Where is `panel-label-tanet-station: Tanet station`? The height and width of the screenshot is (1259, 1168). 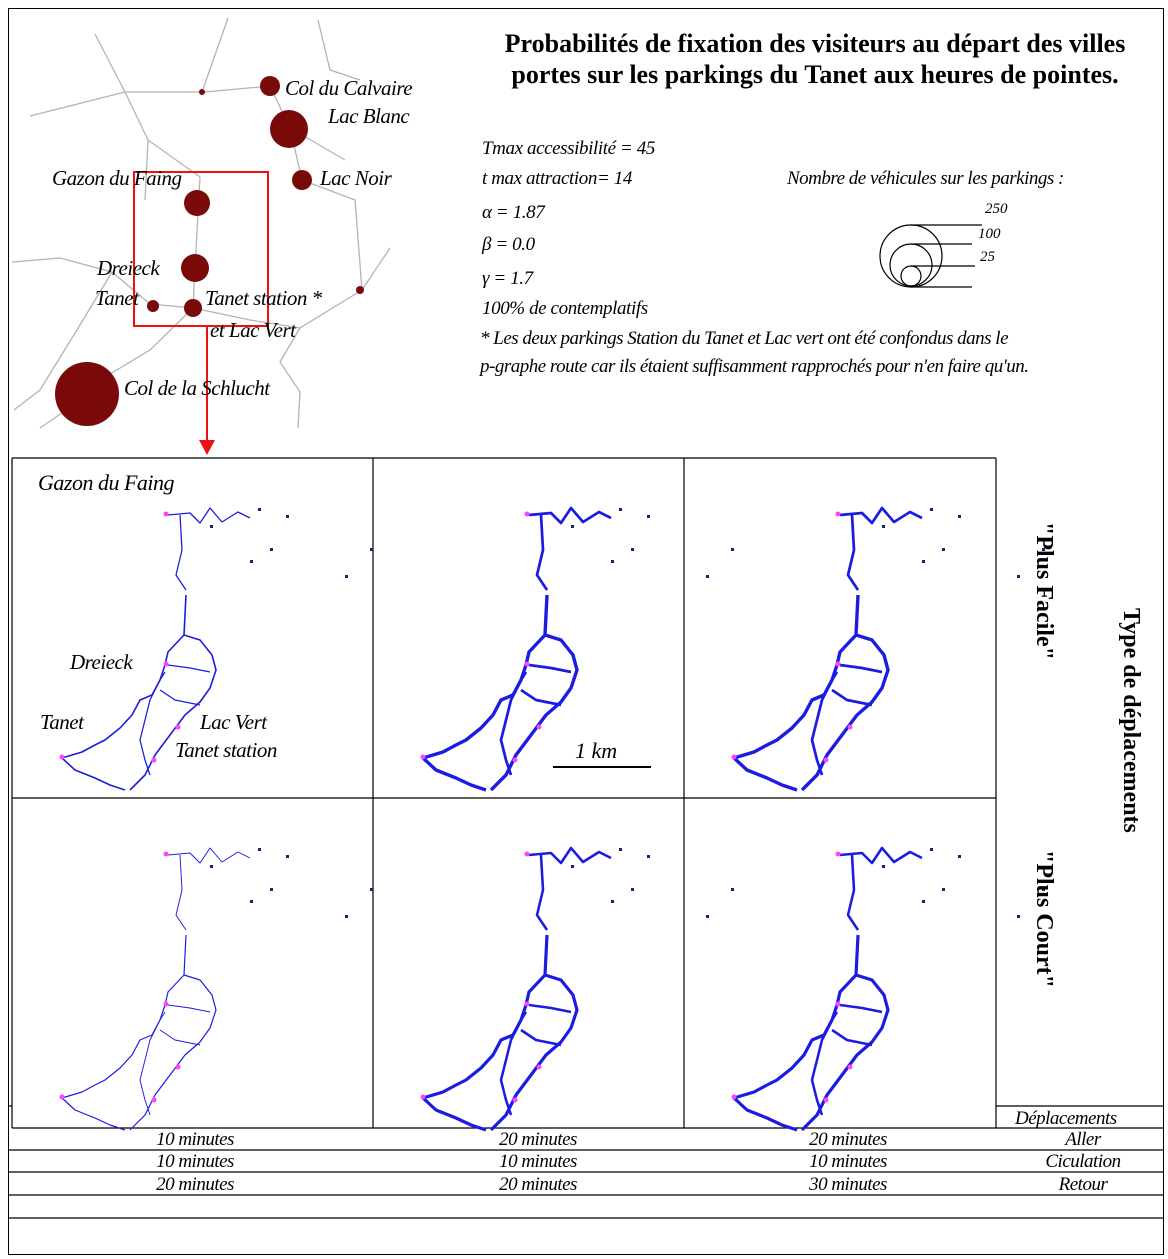 panel-label-tanet-station: Tanet station is located at coordinates (226, 750).